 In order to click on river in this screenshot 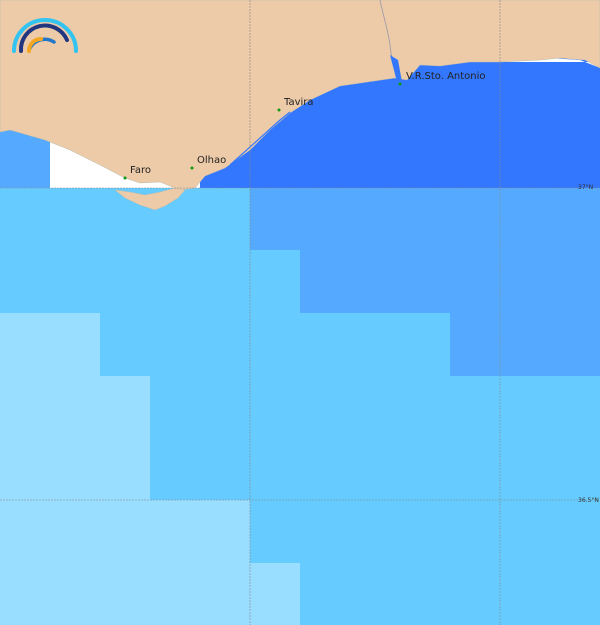, I will do `click(389, 39)`.